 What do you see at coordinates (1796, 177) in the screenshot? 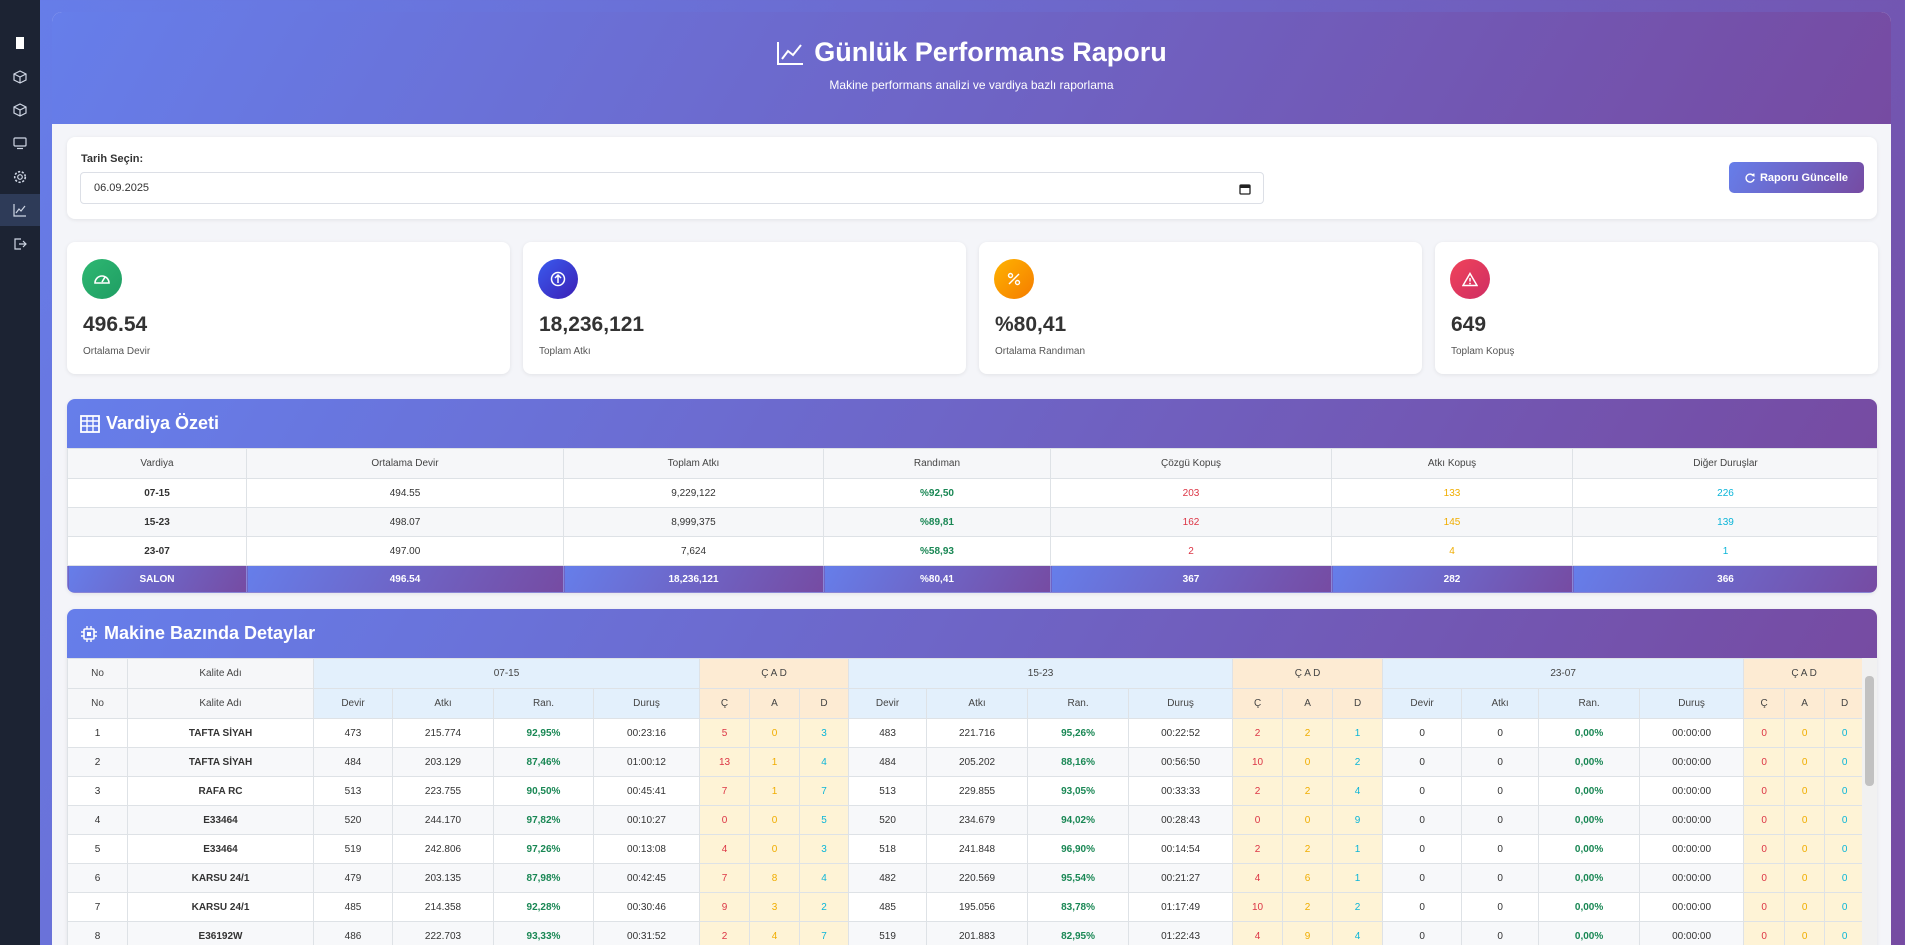
I see `update-button: Raporu Güncelle` at bounding box center [1796, 177].